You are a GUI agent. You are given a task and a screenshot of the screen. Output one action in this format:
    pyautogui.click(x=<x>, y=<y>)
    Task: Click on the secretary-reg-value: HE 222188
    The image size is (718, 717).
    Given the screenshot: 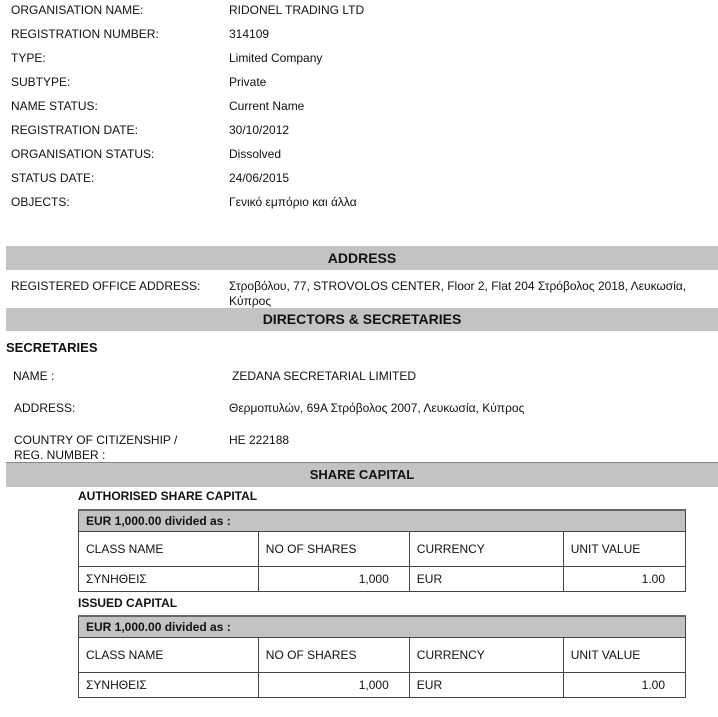 What is the action you would take?
    pyautogui.click(x=259, y=440)
    